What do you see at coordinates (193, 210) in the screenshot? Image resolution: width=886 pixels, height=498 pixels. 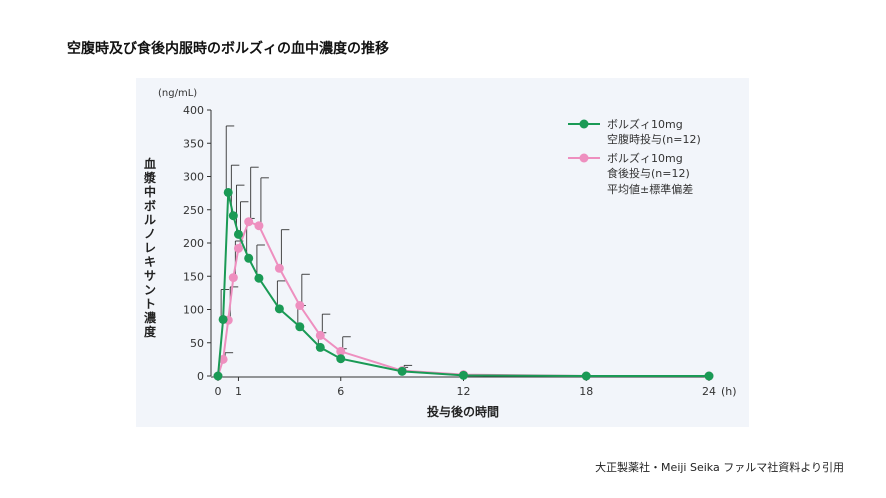 I see `y-tick-label: 250` at bounding box center [193, 210].